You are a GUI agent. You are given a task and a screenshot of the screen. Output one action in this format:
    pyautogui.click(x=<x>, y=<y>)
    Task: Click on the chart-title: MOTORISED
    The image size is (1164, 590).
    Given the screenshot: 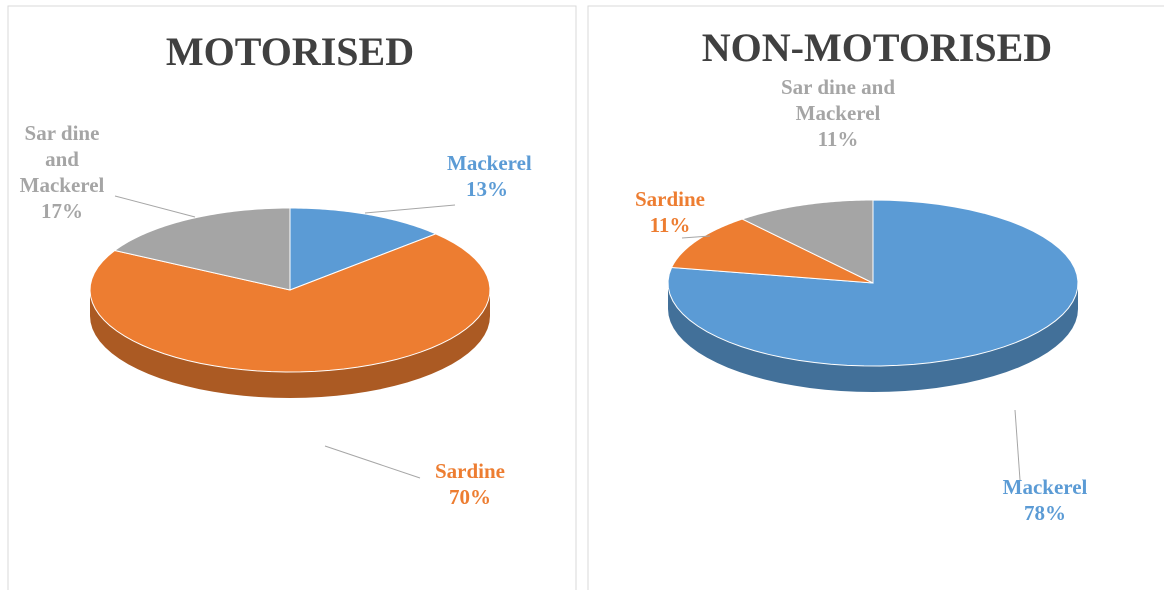 What is the action you would take?
    pyautogui.click(x=290, y=51)
    